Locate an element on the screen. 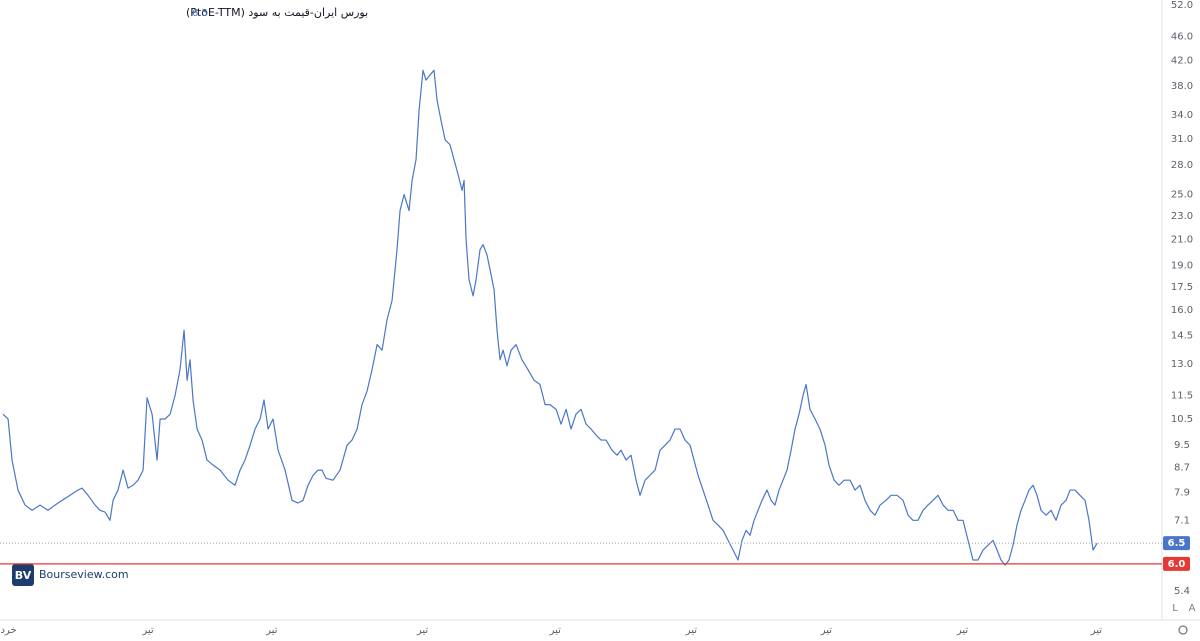 This screenshot has width=1200, height=641. settings-icon is located at coordinates (1183, 630).